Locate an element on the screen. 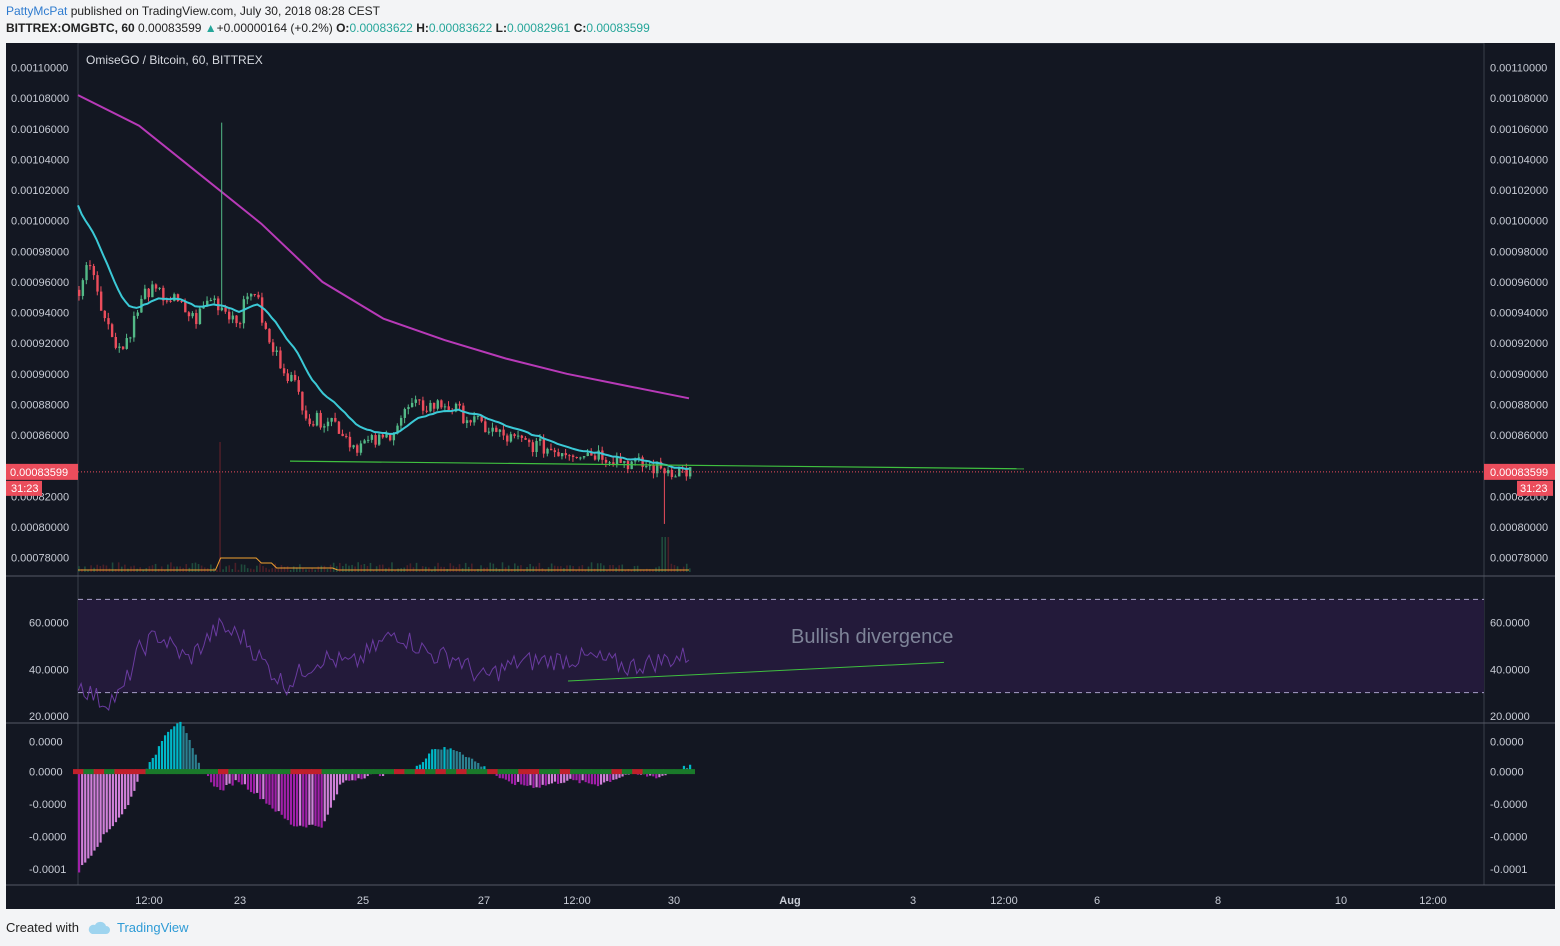 This screenshot has width=1560, height=946. sma-line is located at coordinates (383, 247).